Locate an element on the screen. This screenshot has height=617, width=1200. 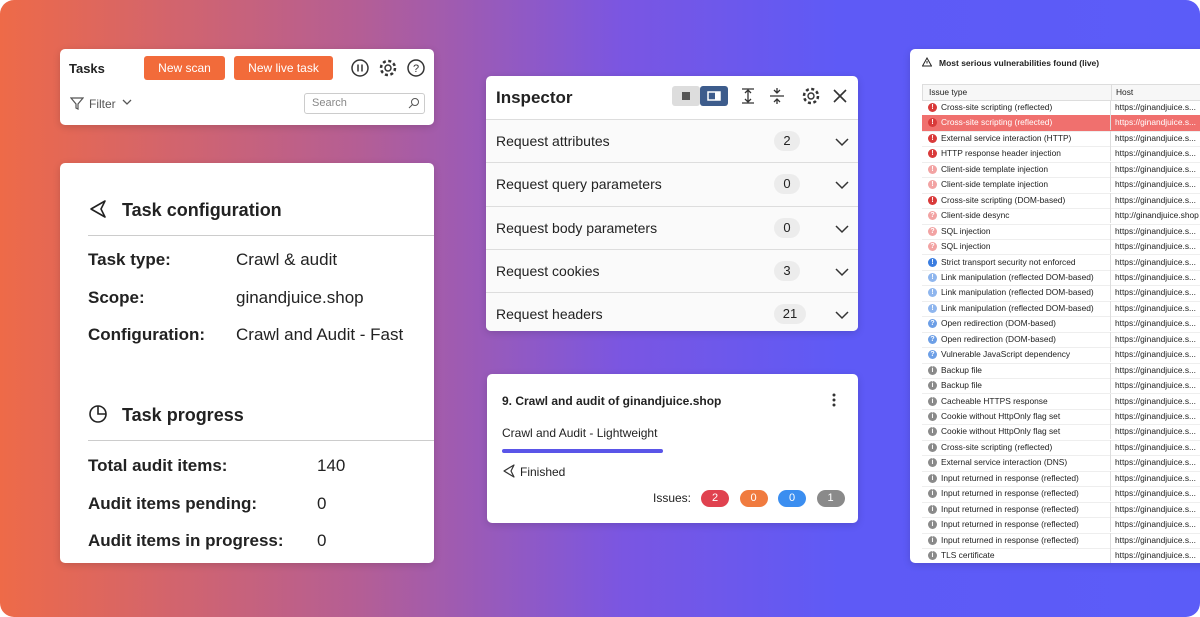
toolbar-icons: ? is located at coordinates (390, 68).